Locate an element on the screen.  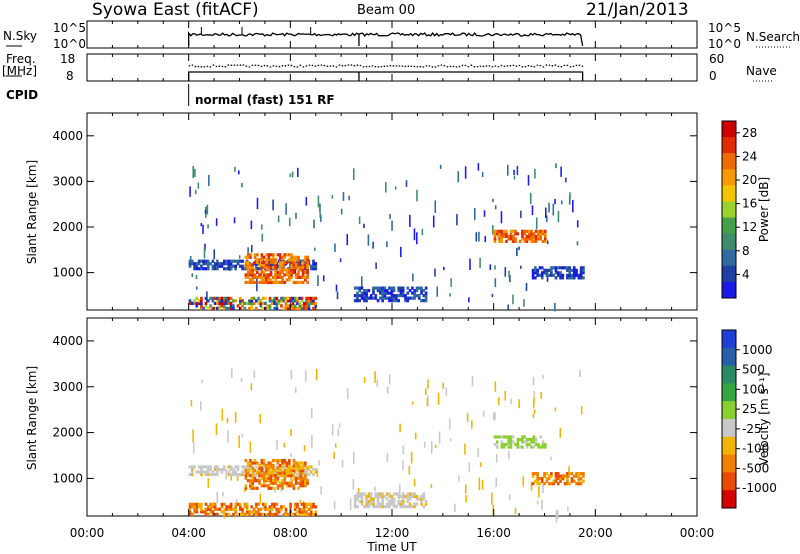
power-ytick-label: 3000 is located at coordinates (67, 181).